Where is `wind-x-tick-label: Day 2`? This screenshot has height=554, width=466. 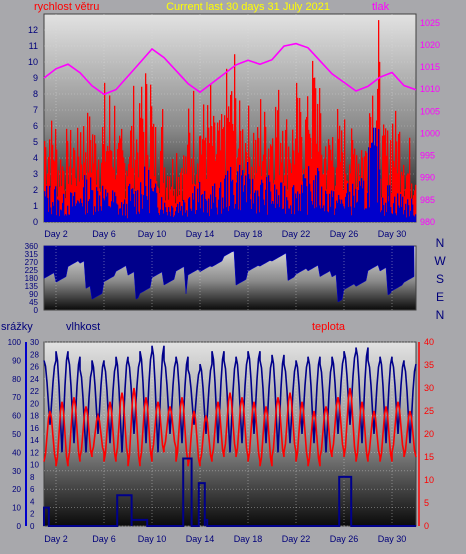 wind-x-tick-label: Day 2 is located at coordinates (56, 234).